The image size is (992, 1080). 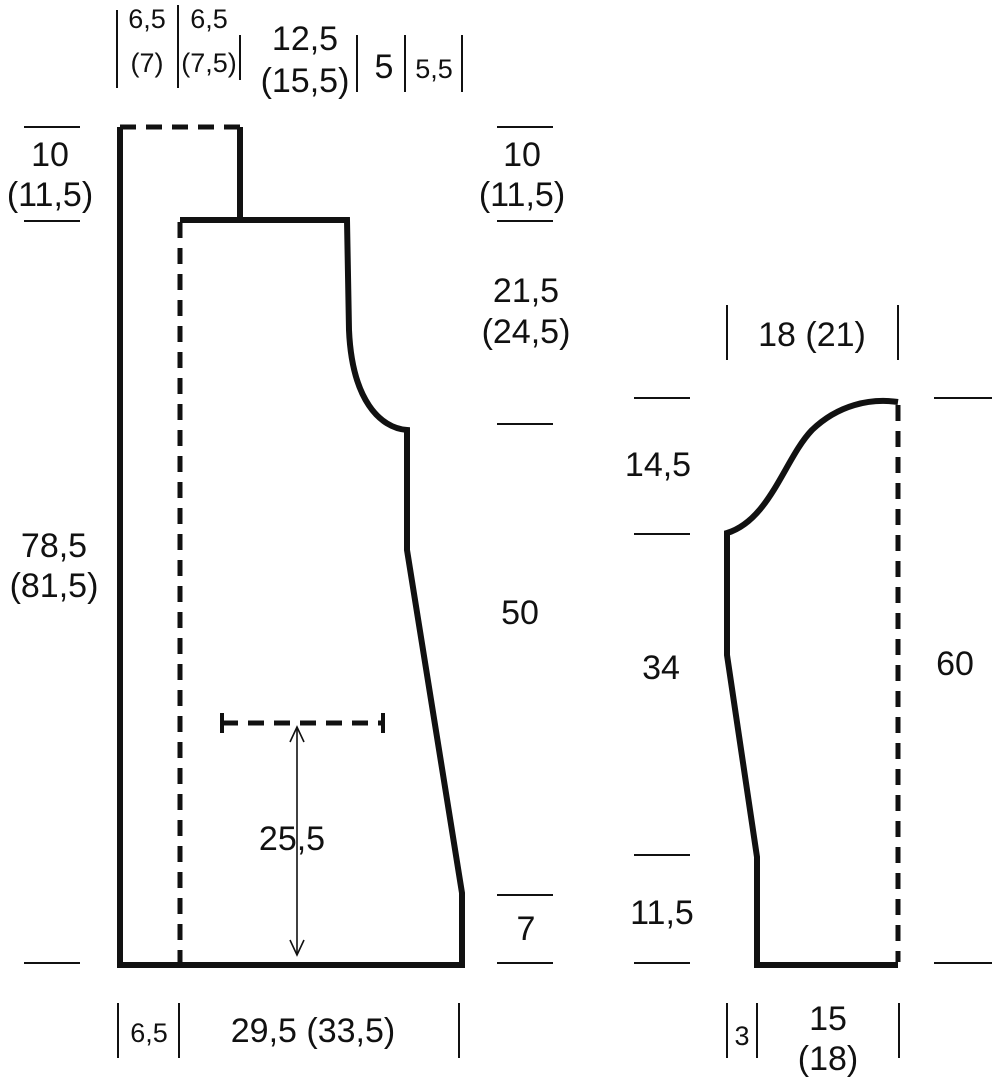 I want to click on sleeve-outline, so click(x=811, y=682).